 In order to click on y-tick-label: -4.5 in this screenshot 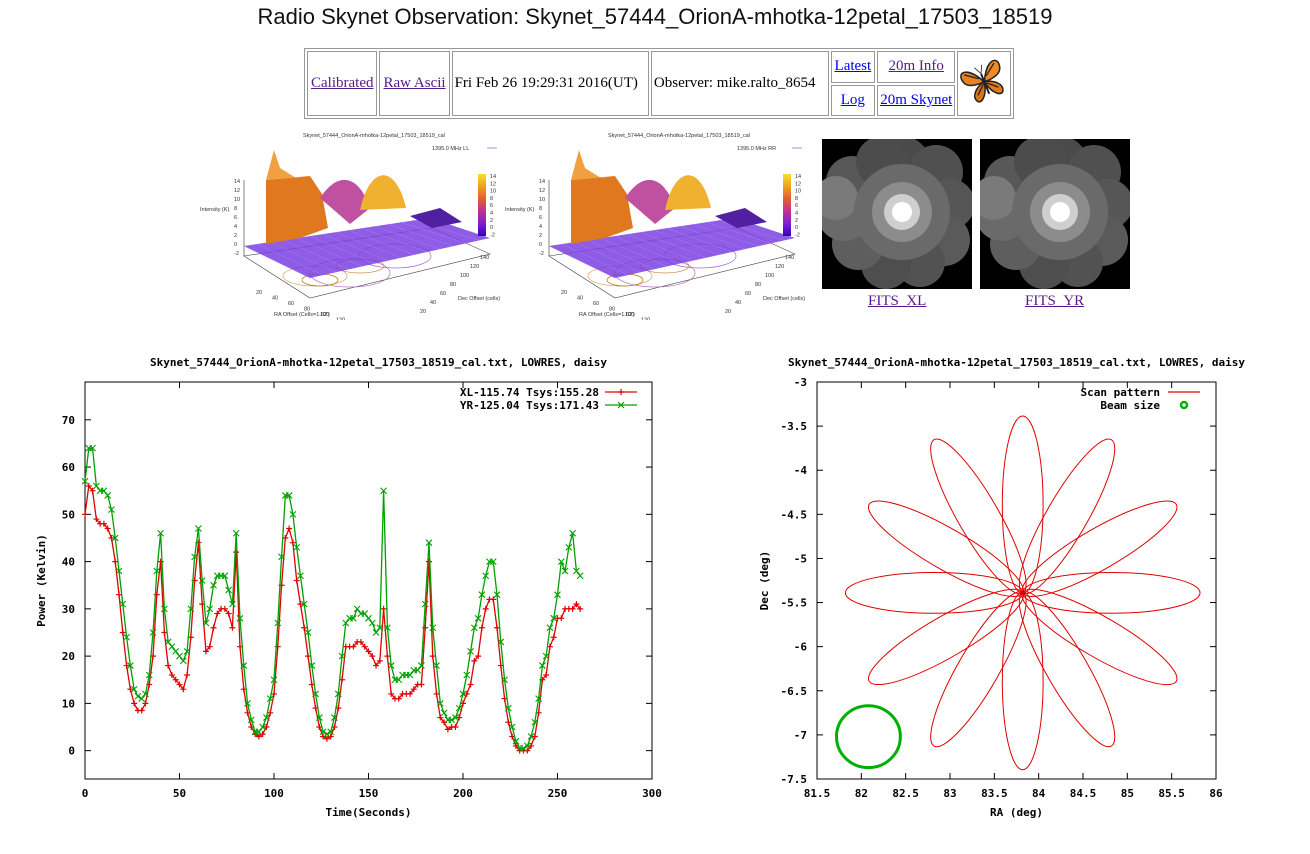, I will do `click(794, 514)`.